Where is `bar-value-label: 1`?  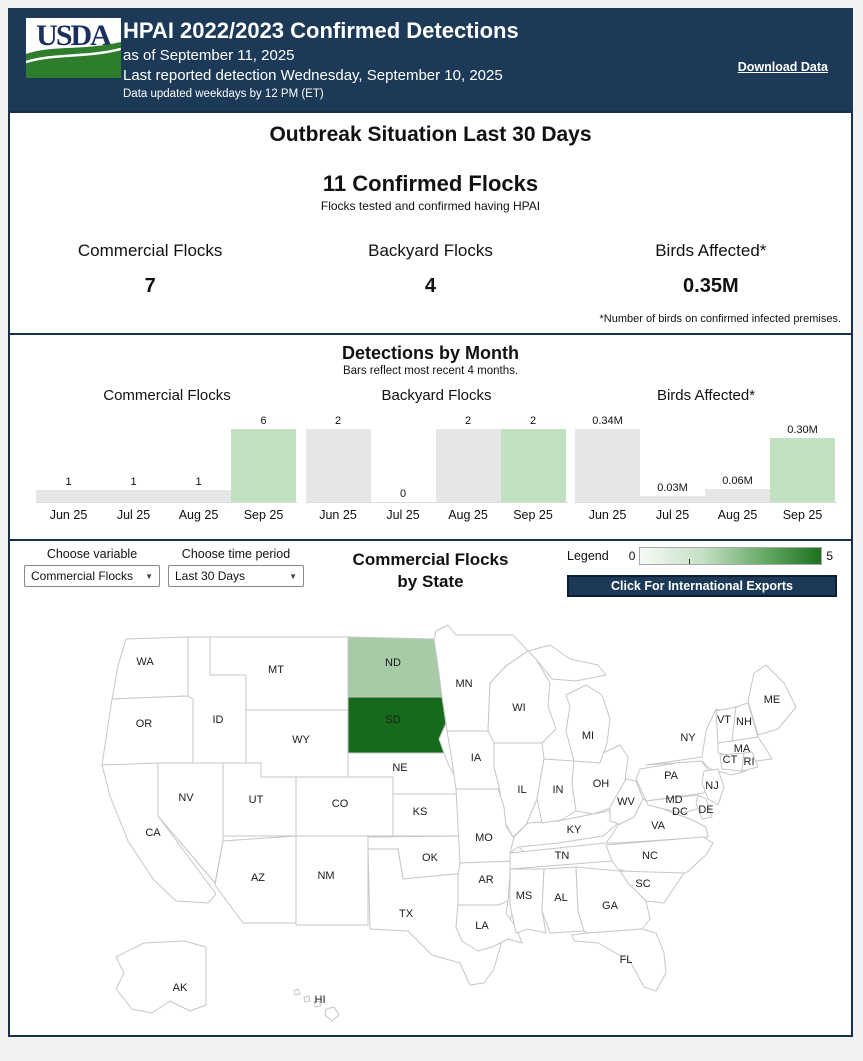 bar-value-label: 1 is located at coordinates (68, 482).